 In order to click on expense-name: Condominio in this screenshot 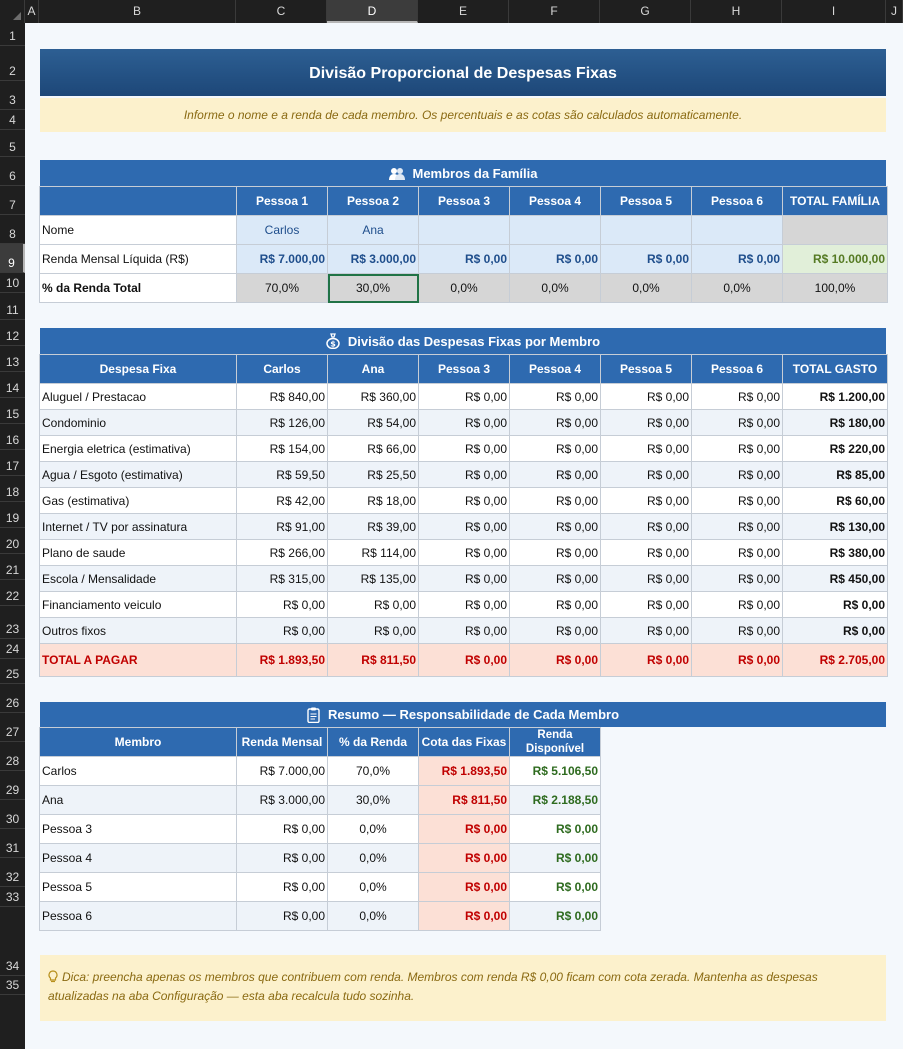, I will do `click(138, 422)`.